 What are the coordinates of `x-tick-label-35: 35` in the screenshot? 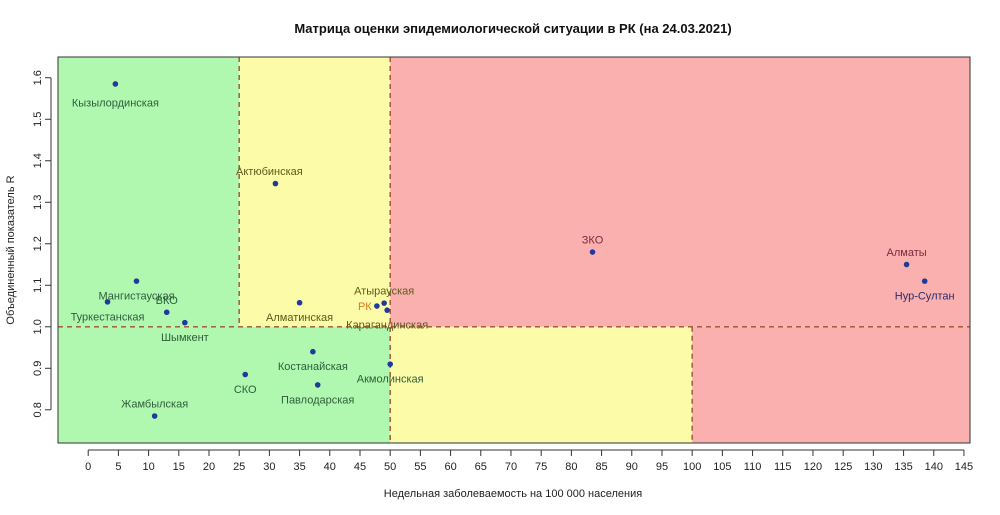 It's located at (299, 467).